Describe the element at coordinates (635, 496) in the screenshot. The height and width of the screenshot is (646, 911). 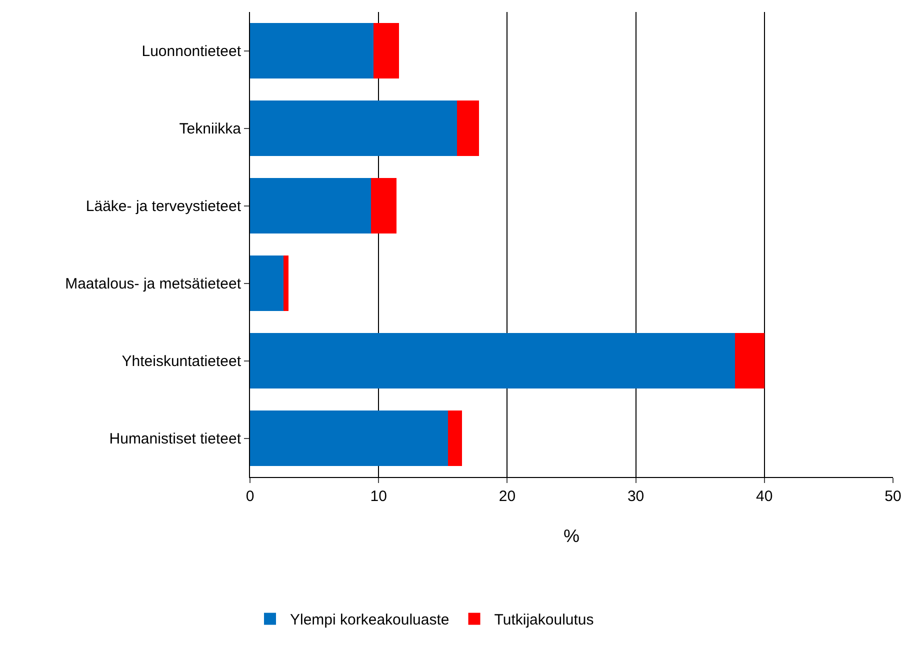
I see `x-tick-label: 30` at that location.